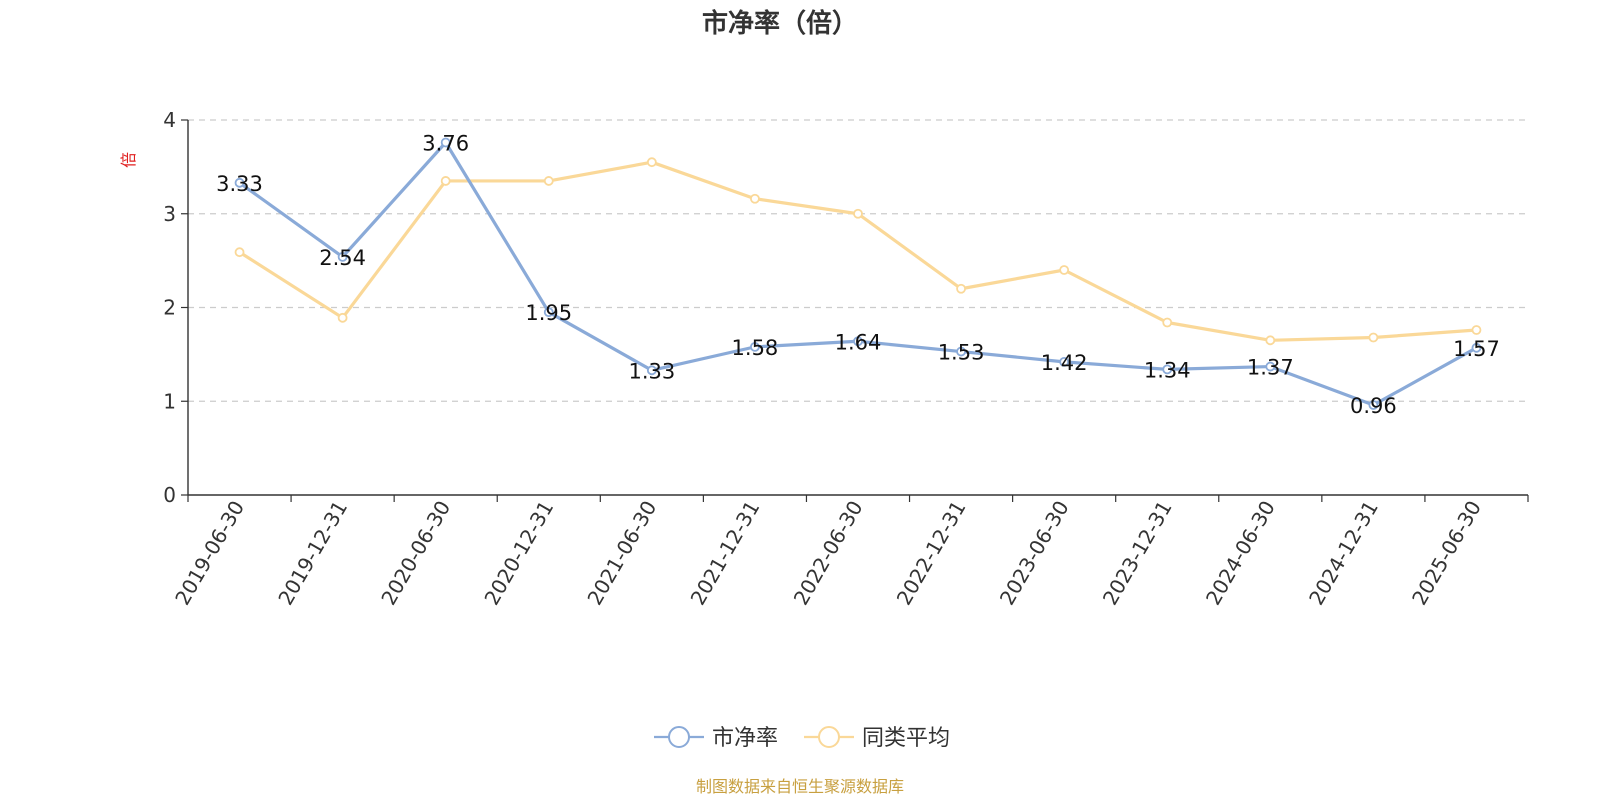  What do you see at coordinates (1343, 553) in the screenshot?
I see `x-tick-label: 2024-12-31` at bounding box center [1343, 553].